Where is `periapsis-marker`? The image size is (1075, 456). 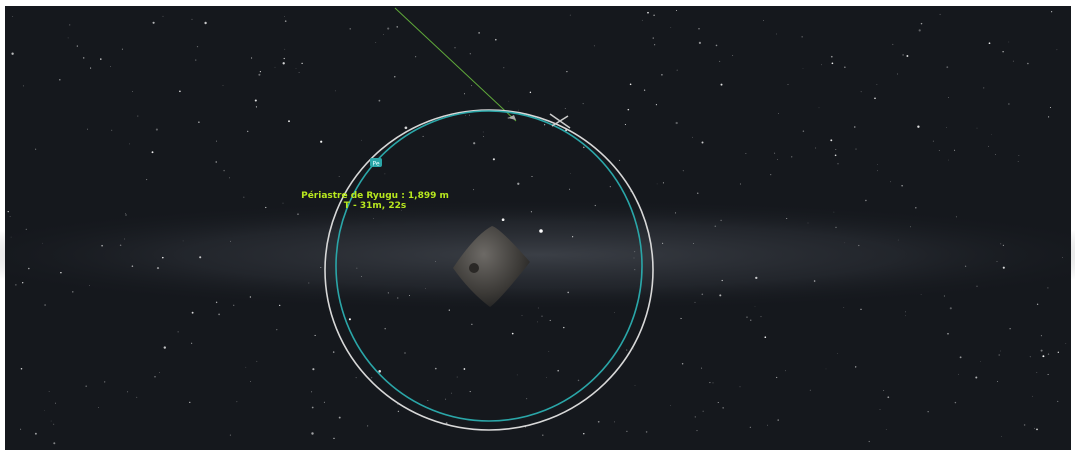 periapsis-marker is located at coordinates (376, 162).